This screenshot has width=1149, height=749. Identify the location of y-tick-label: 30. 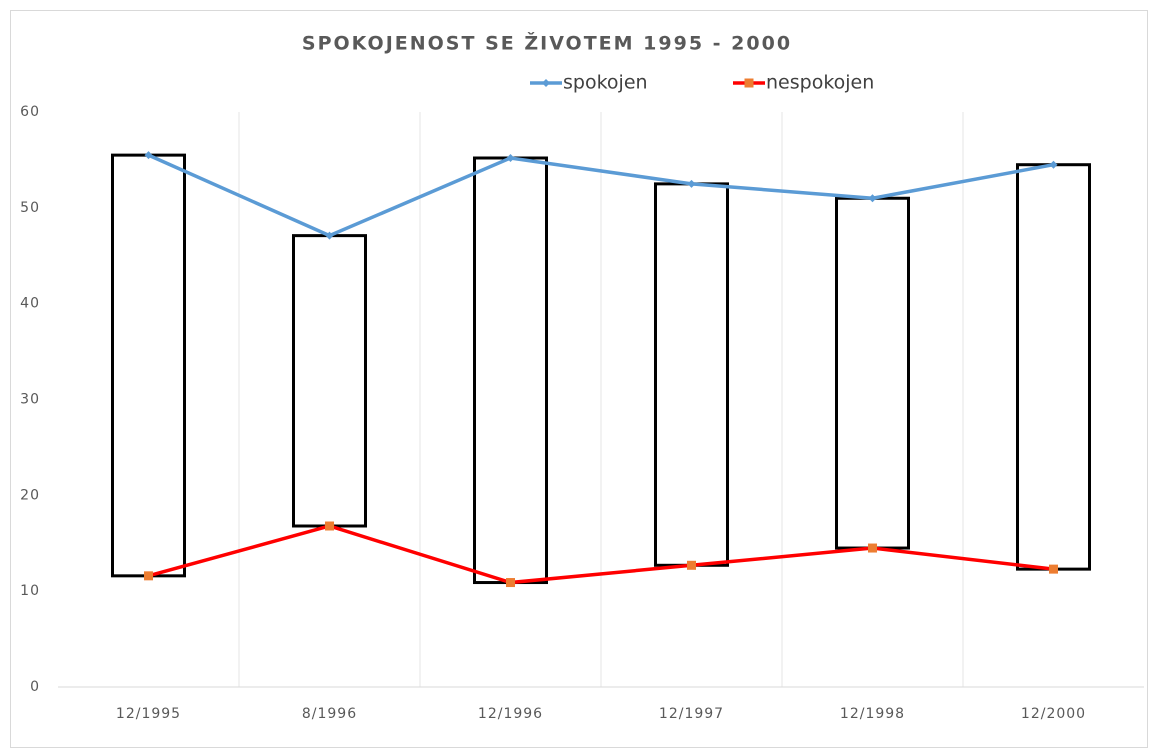
(30, 400).